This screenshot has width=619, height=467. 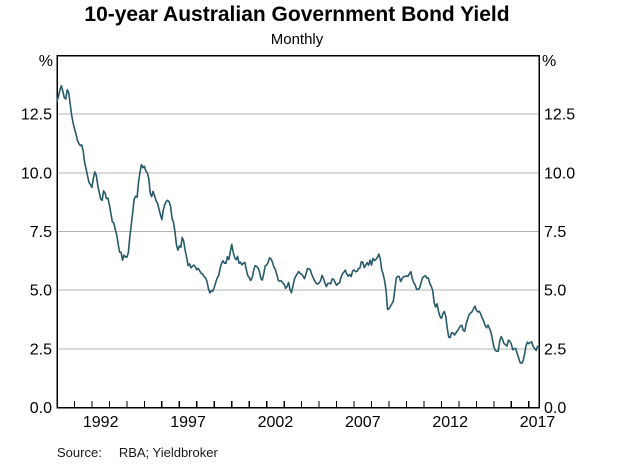 I want to click on x-axis-year-label: 1997, so click(x=188, y=422).